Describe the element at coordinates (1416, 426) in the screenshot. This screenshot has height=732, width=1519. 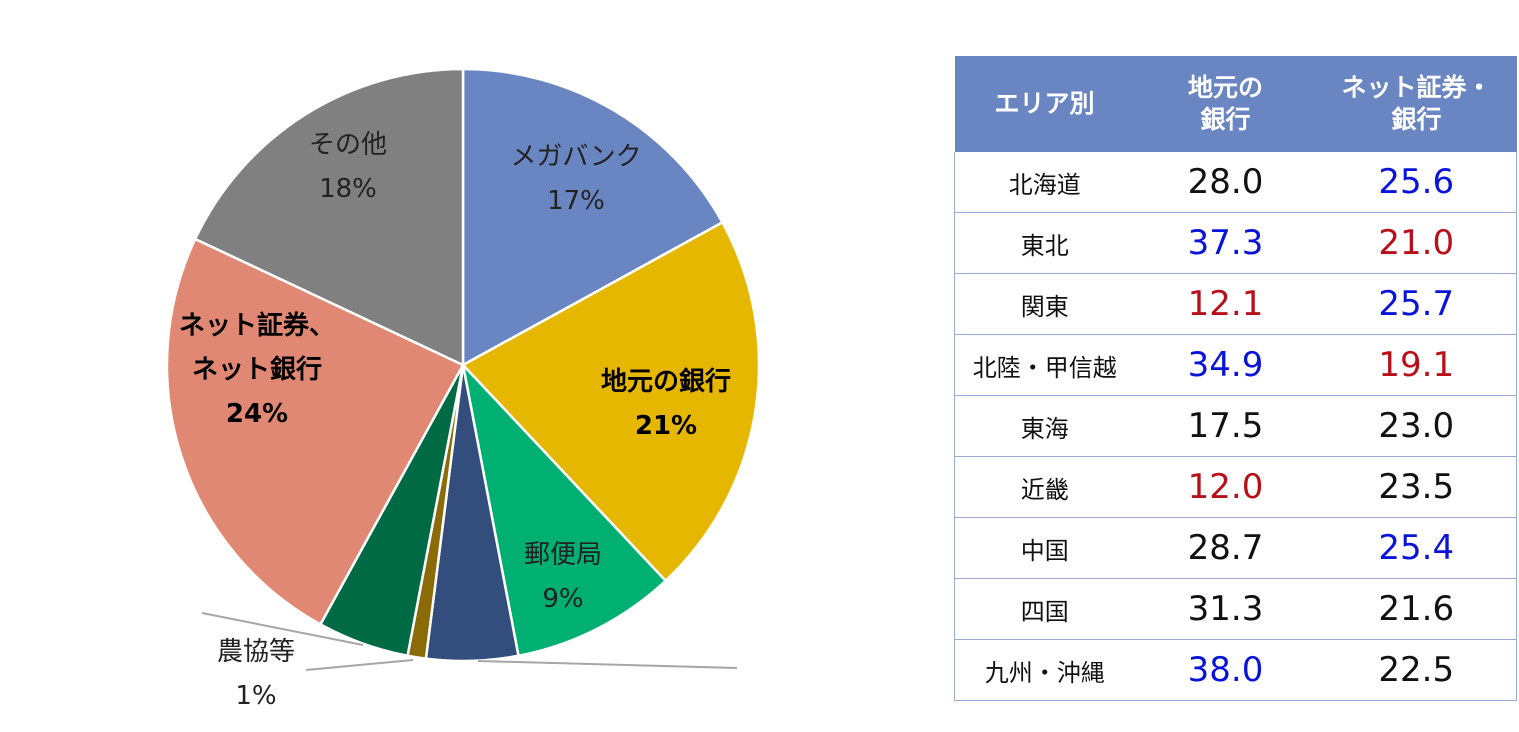
I see `cell-net-bank: 23.0` at that location.